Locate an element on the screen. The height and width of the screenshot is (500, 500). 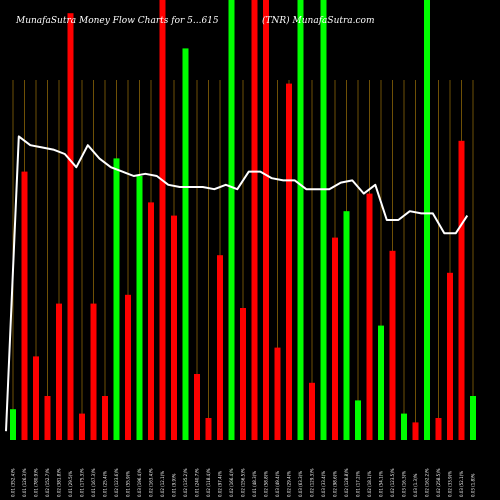
x-tick-label-28: 0.02 (98.6)% is located at coordinates (335, 484).